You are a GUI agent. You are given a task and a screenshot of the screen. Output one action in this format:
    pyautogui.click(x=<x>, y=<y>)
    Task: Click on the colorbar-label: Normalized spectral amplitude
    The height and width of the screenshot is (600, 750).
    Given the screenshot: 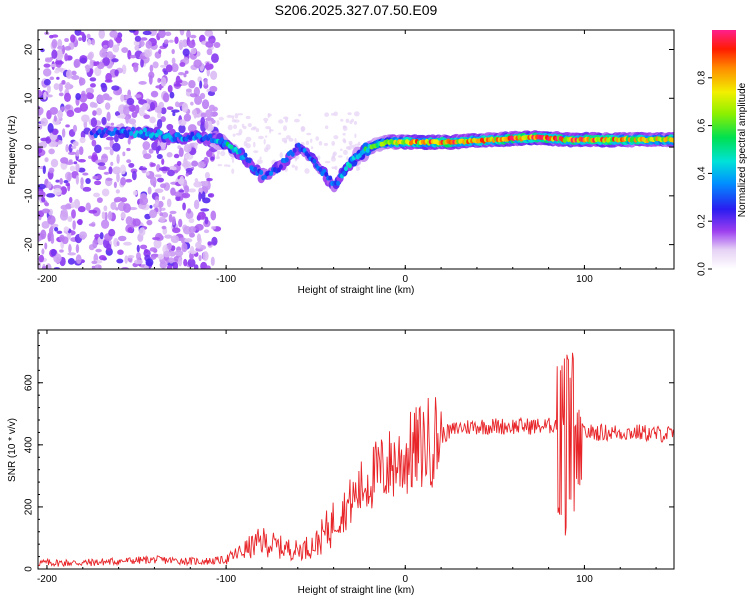 What is the action you would take?
    pyautogui.click(x=742, y=149)
    